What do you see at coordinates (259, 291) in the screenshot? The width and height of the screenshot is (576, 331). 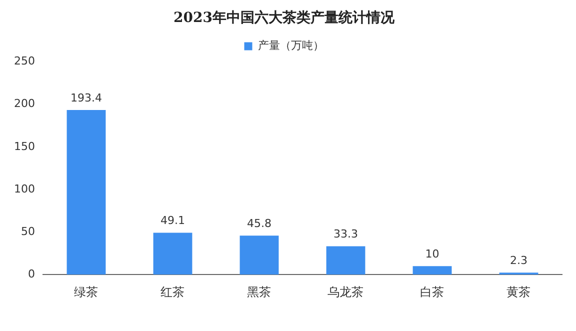 I see `x-tick-label: 黑茶` at bounding box center [259, 291].